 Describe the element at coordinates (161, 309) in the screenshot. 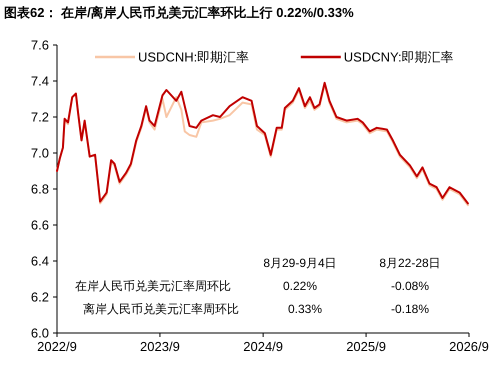

I see `annotation: 离岸人民币兑美元汇率周环比` at that location.